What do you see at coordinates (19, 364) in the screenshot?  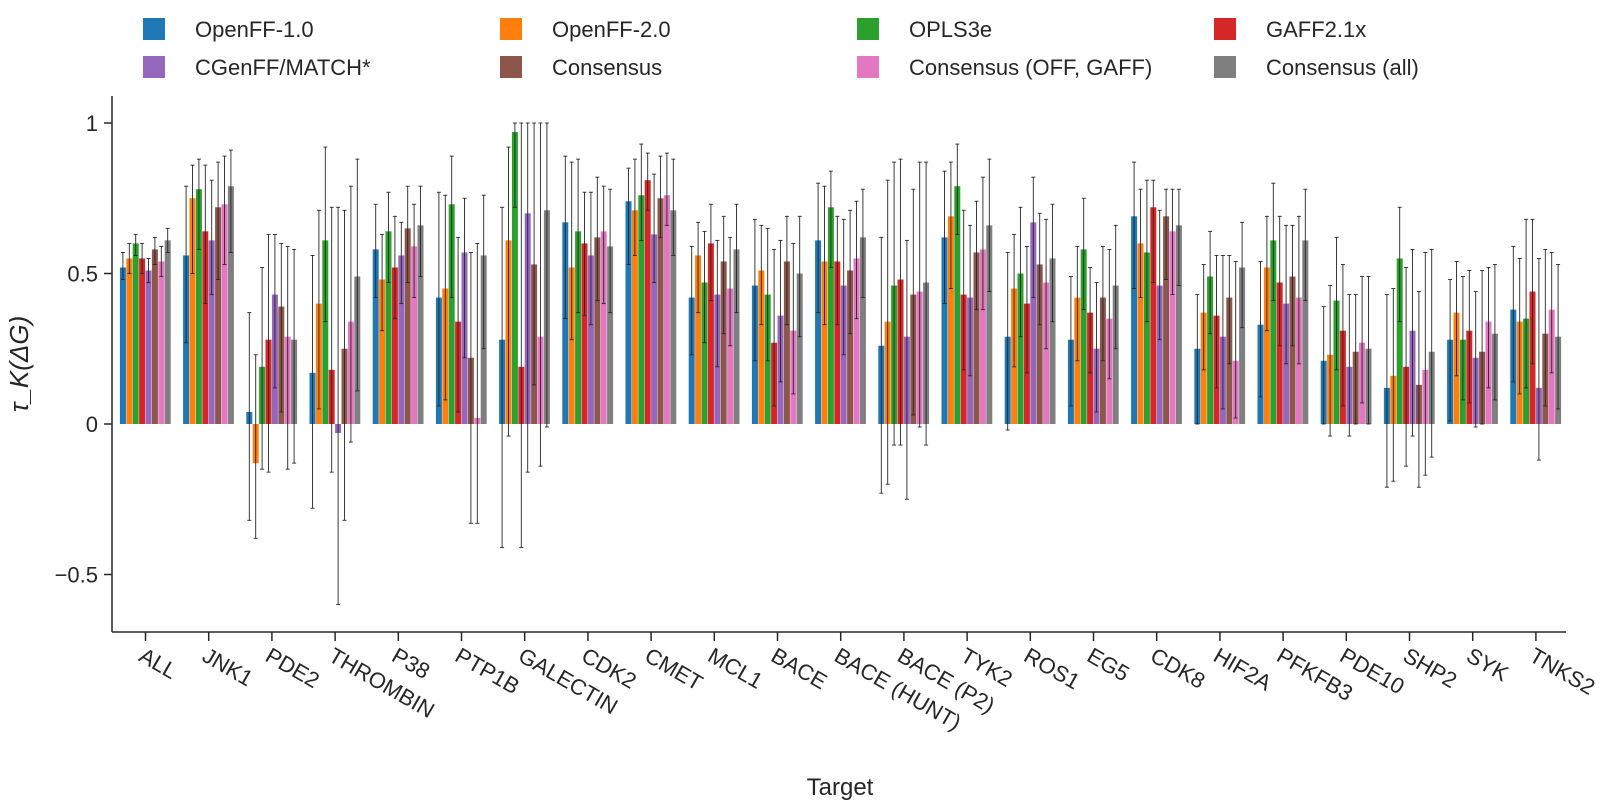 I see `y-axis-label: τ_K(ΔG)` at bounding box center [19, 364].